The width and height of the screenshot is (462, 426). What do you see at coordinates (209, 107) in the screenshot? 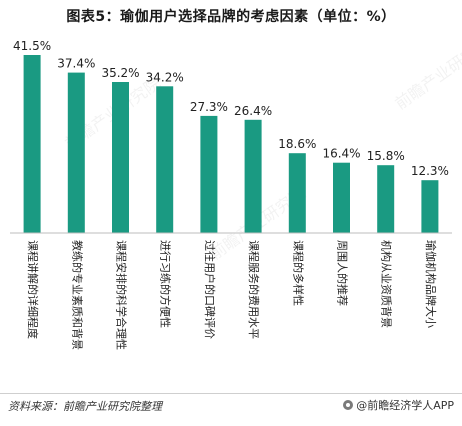
I see `value-label: 27.3%` at bounding box center [209, 107].